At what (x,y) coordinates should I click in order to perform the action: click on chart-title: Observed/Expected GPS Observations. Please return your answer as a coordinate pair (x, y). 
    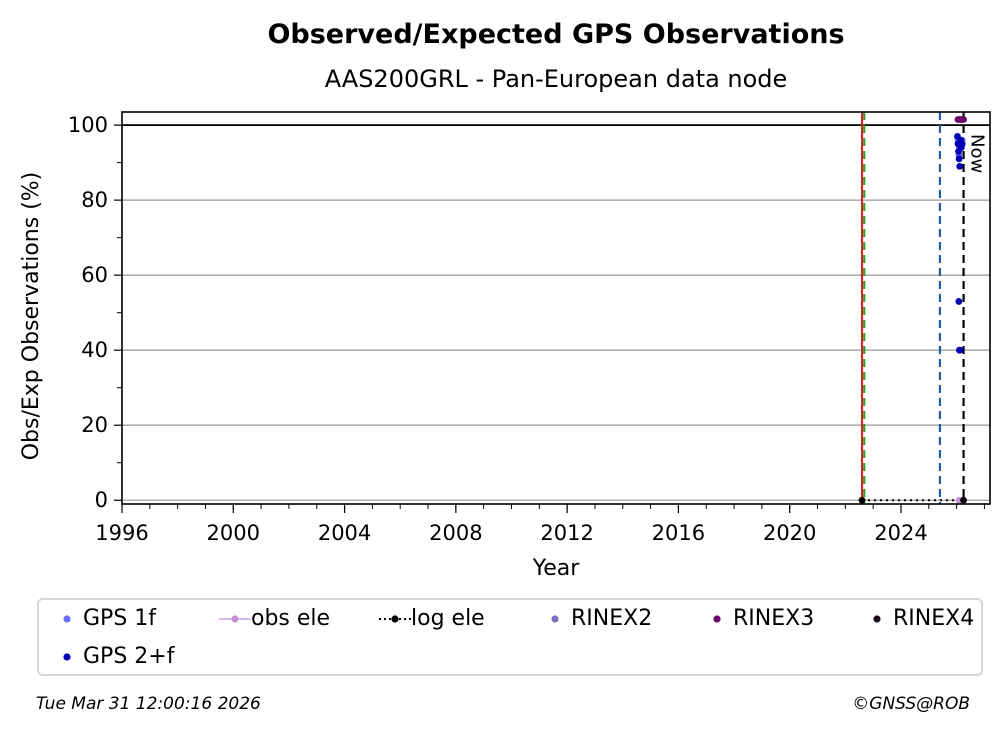
    Looking at the image, I should click on (555, 34).